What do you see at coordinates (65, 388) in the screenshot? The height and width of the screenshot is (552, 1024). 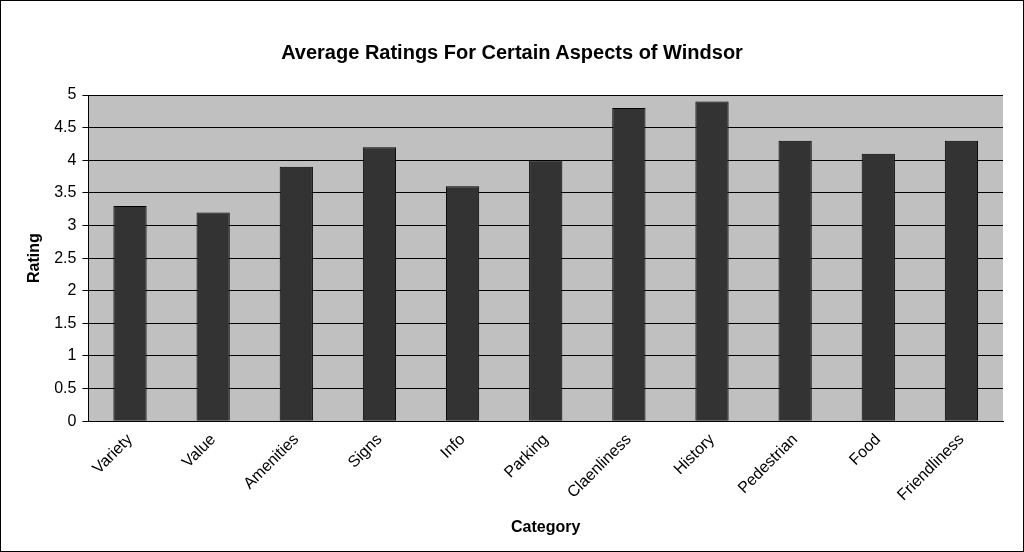 I see `y-tick-label: 0.5` at bounding box center [65, 388].